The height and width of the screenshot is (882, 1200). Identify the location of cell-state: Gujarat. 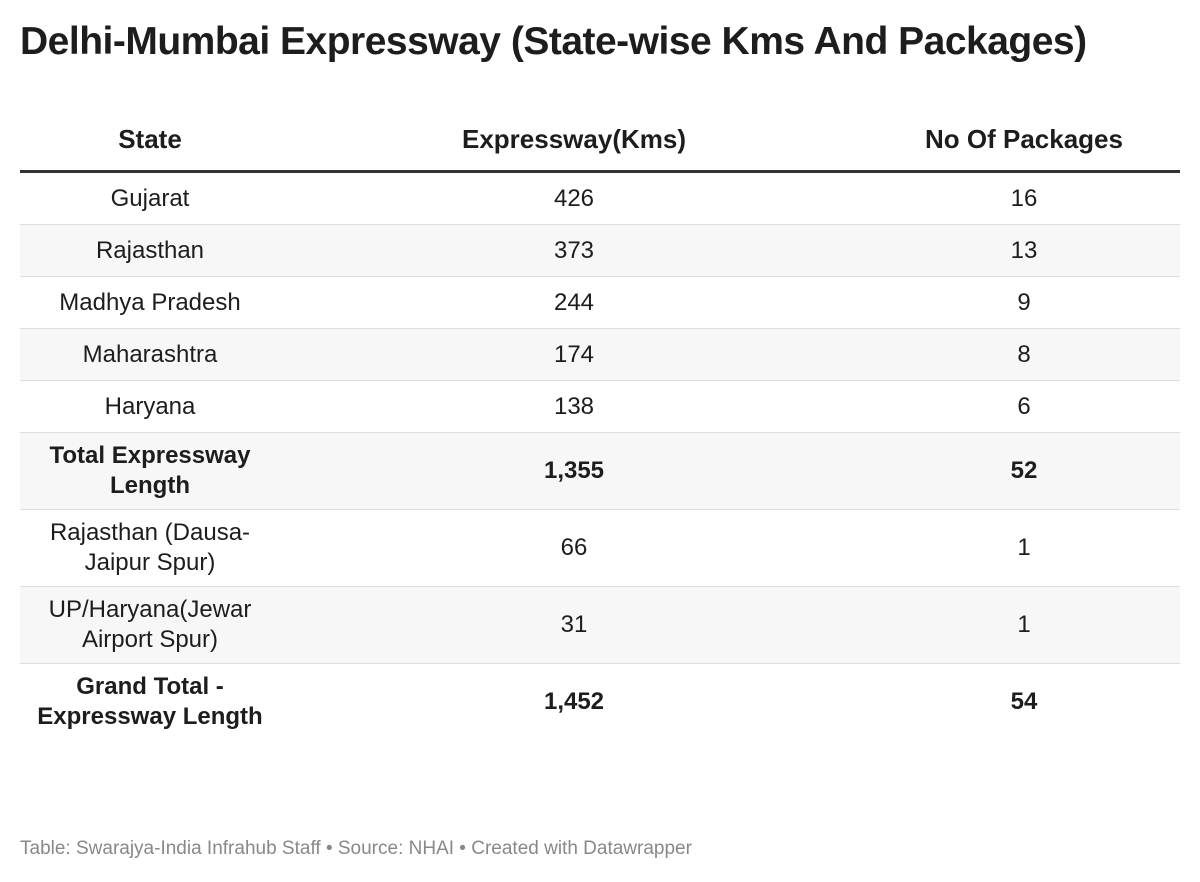
(150, 198).